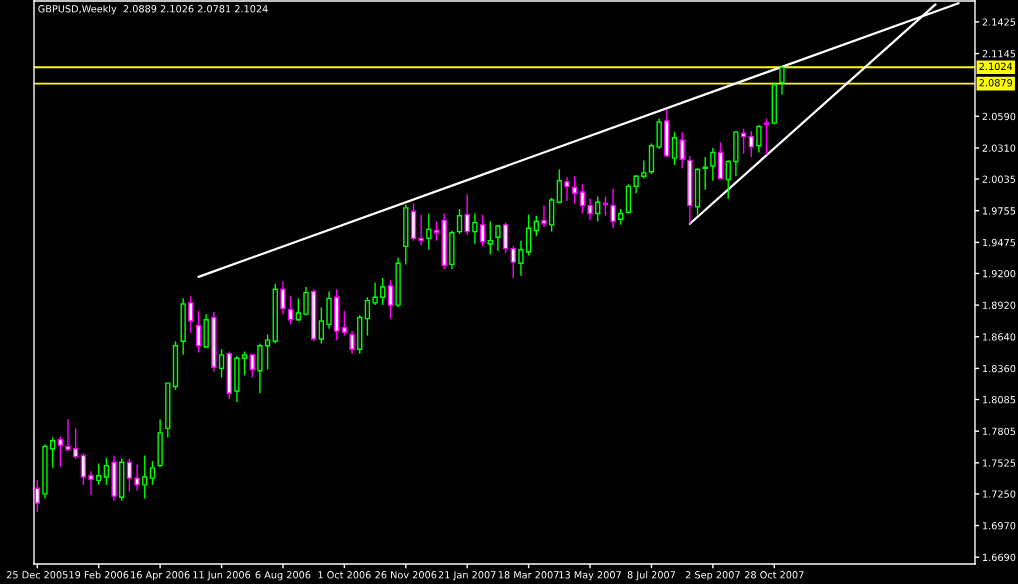  Describe the element at coordinates (712, 576) in the screenshot. I see `x-tick-label: 2 Sep 2007` at that location.